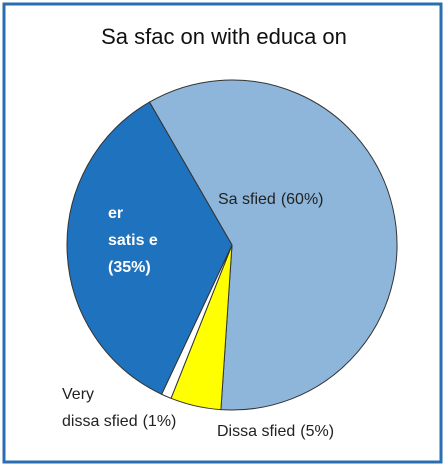 The height and width of the screenshot is (467, 447). What do you see at coordinates (129, 267) in the screenshot?
I see `value-label: (35%)` at bounding box center [129, 267].